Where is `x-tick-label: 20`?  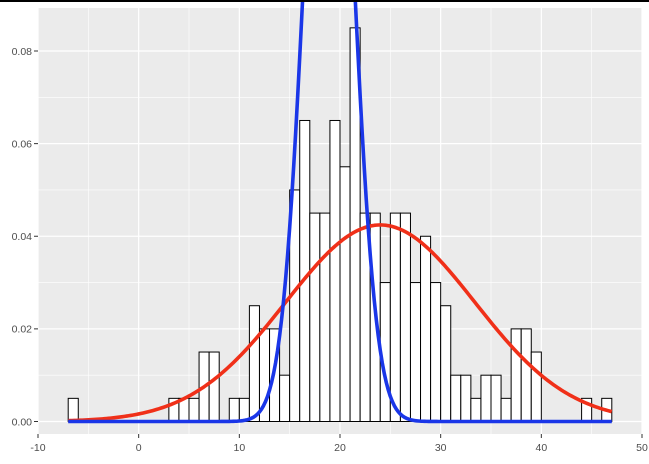
x-tick-label: 20 is located at coordinates (340, 448).